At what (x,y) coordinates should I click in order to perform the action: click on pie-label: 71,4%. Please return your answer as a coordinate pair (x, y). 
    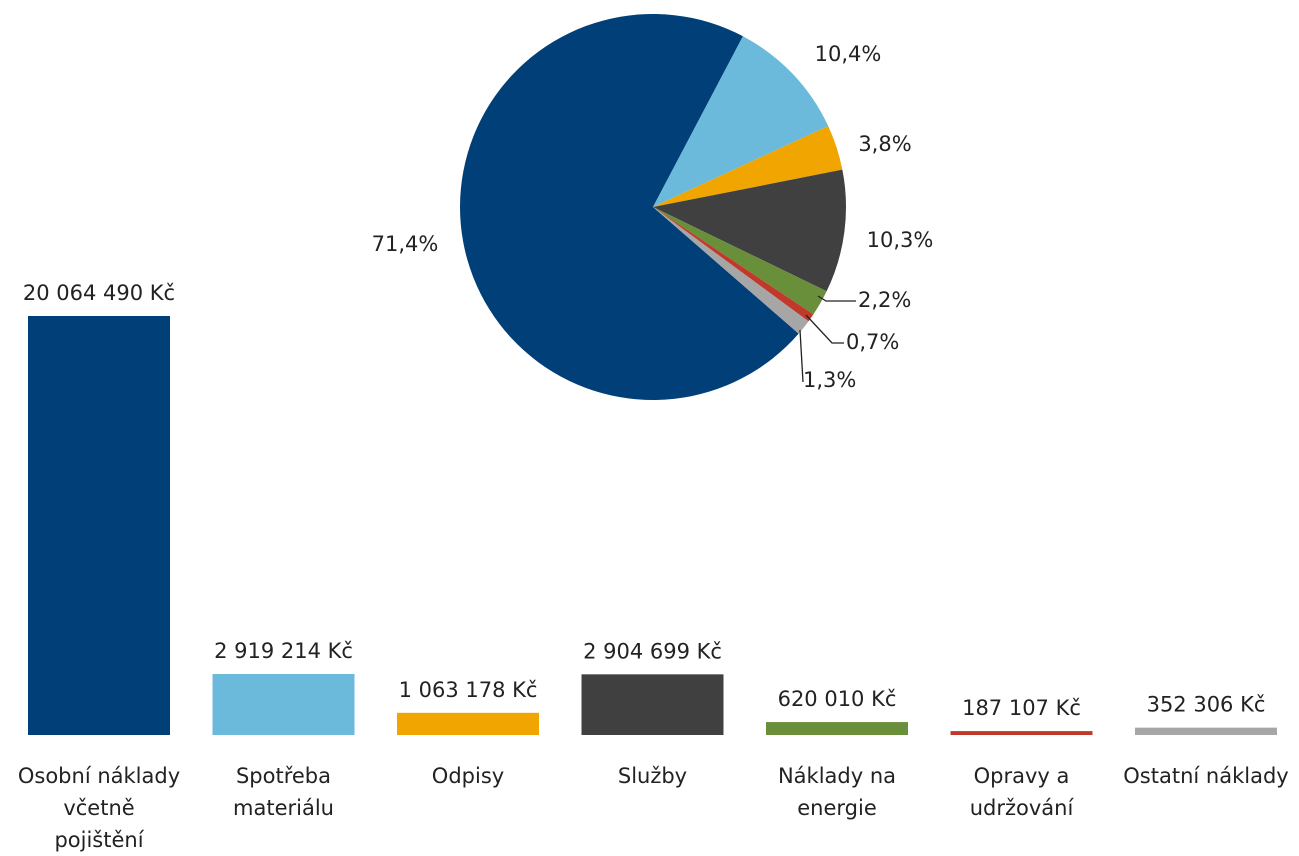
    Looking at the image, I should click on (405, 244).